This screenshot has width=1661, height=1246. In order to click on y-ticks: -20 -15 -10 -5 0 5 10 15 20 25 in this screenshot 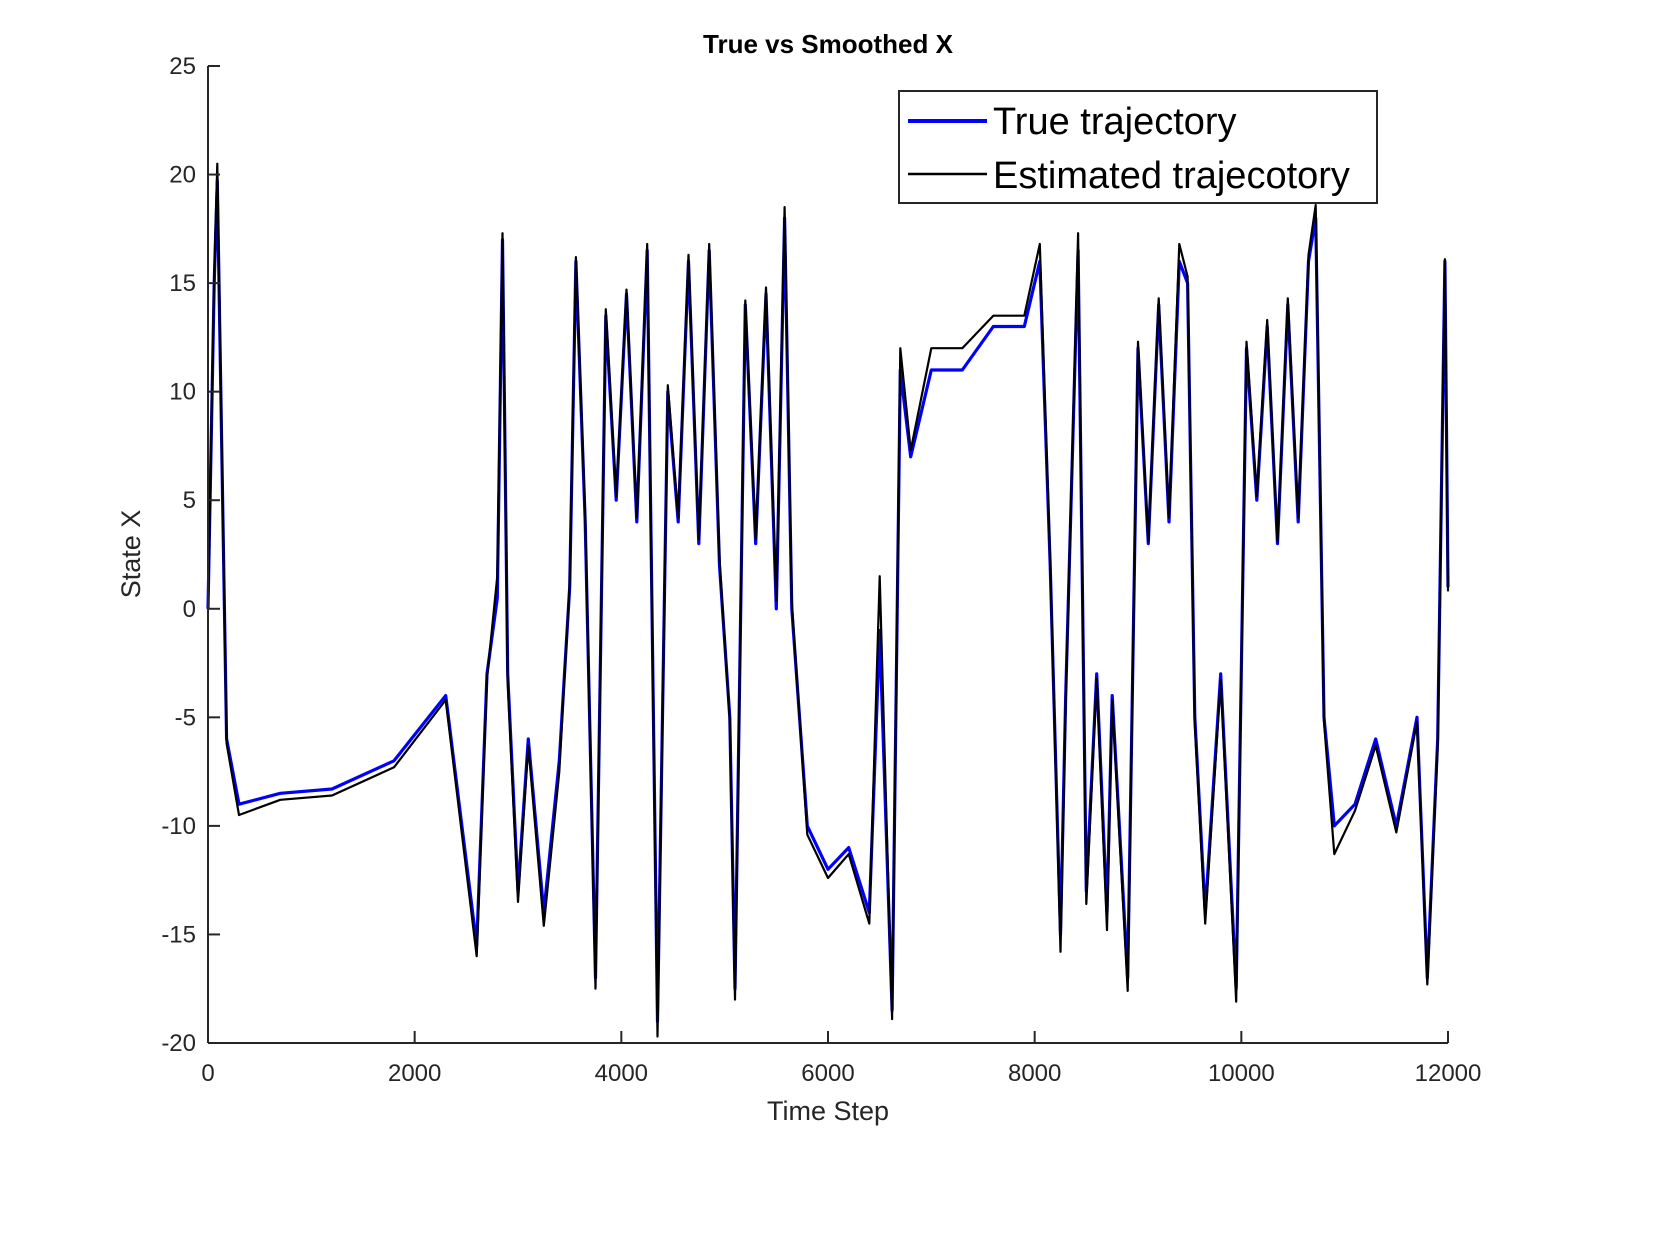, I will do `click(190, 555)`.